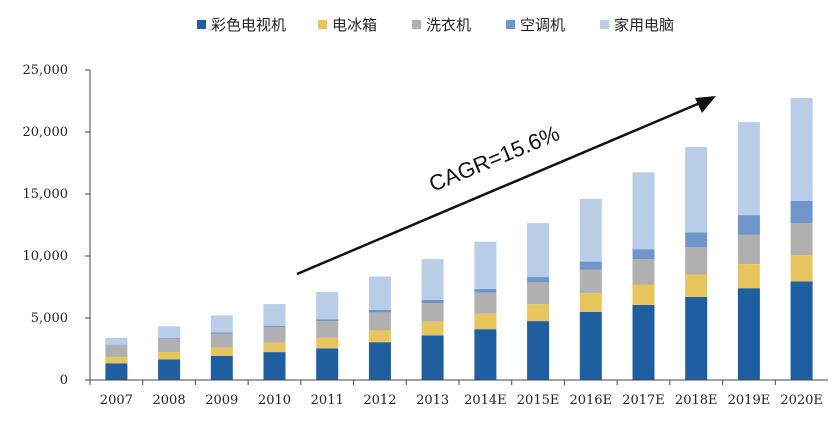 This screenshot has width=839, height=426. Describe the element at coordinates (643, 400) in the screenshot. I see `x-tick-label: 2017E` at that location.